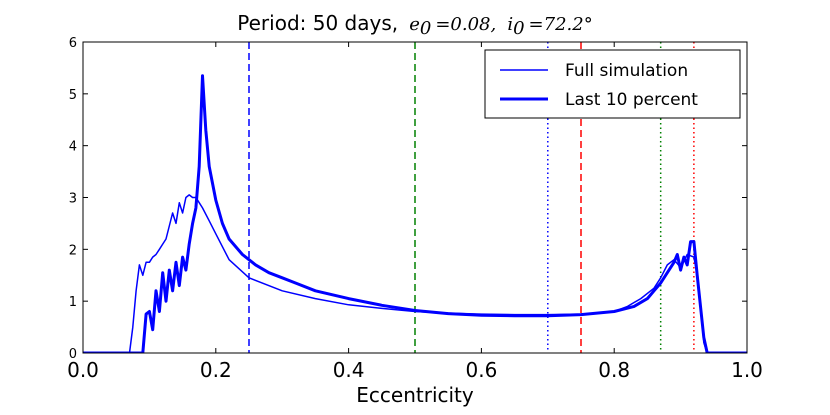  Describe the element at coordinates (83, 370) in the screenshot. I see `x-tick-label: 0.0` at that location.